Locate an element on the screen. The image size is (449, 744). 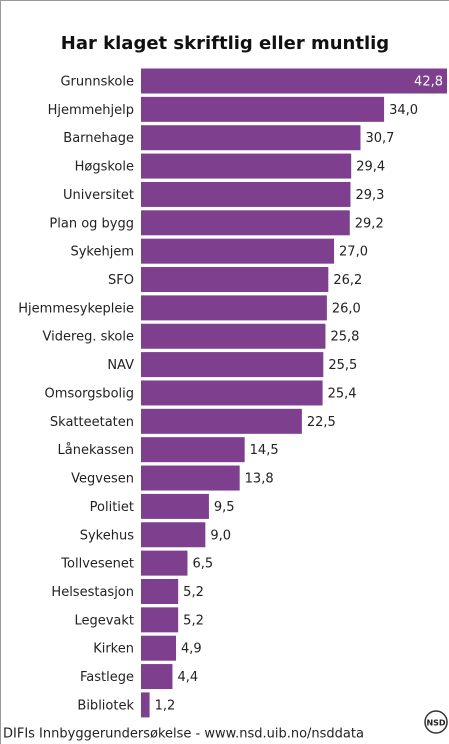
category-label: Tollvesenet is located at coordinates (97, 564).